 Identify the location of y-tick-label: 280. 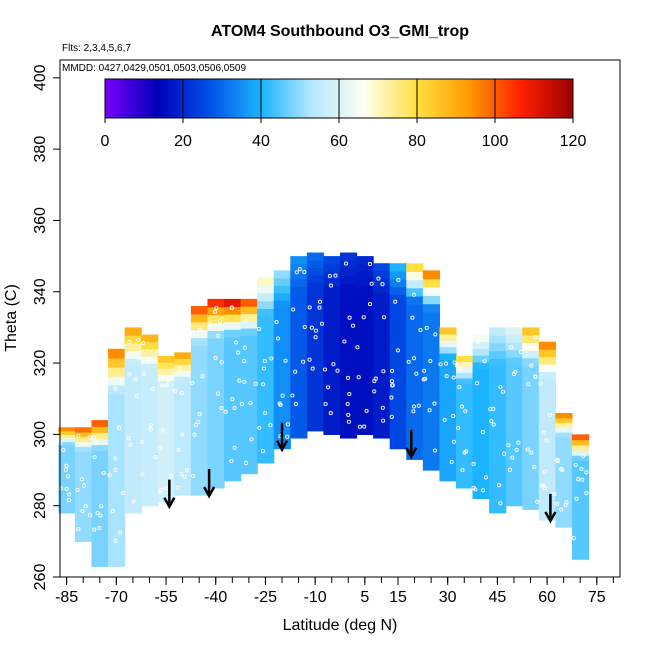
(40, 505).